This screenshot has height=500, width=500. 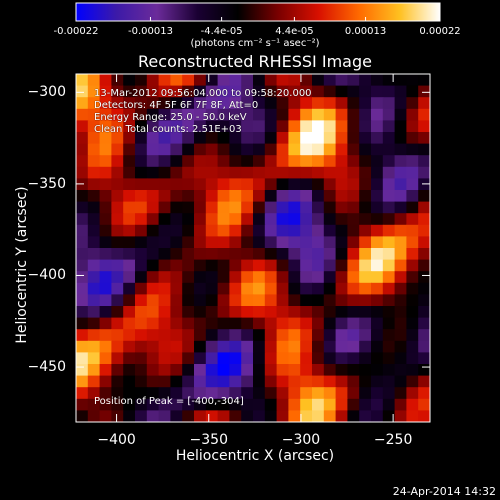 I want to click on colorbar-gradient, so click(x=258, y=12).